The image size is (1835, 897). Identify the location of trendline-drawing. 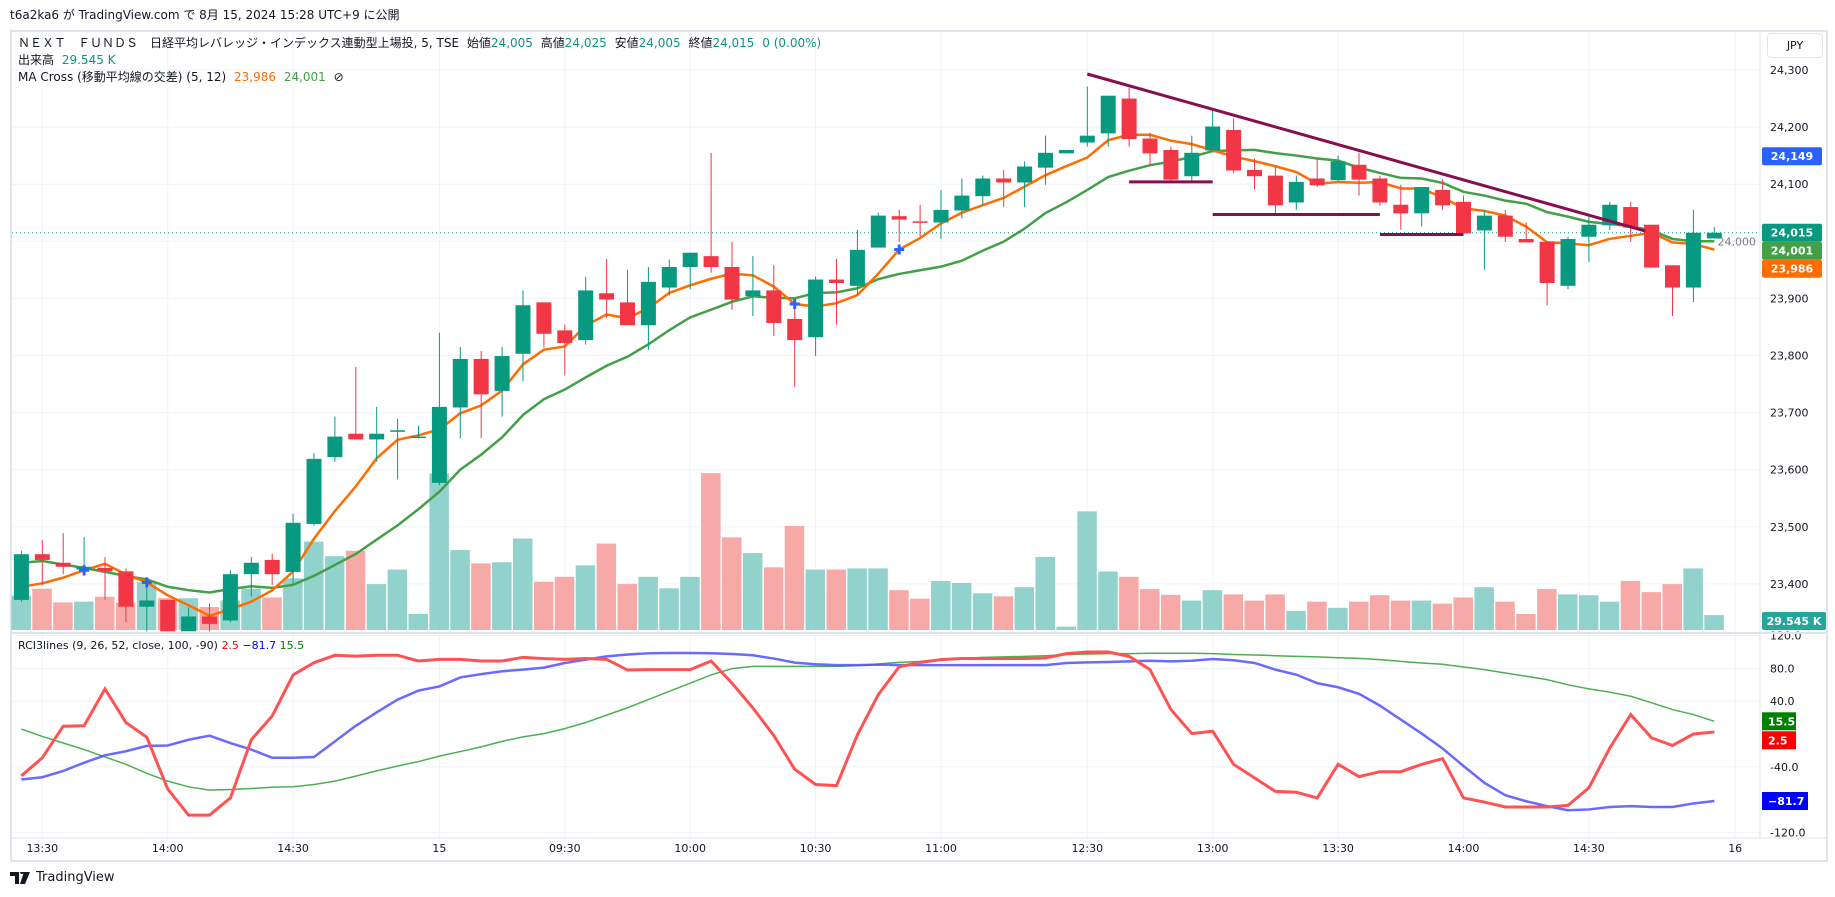
(1366, 152).